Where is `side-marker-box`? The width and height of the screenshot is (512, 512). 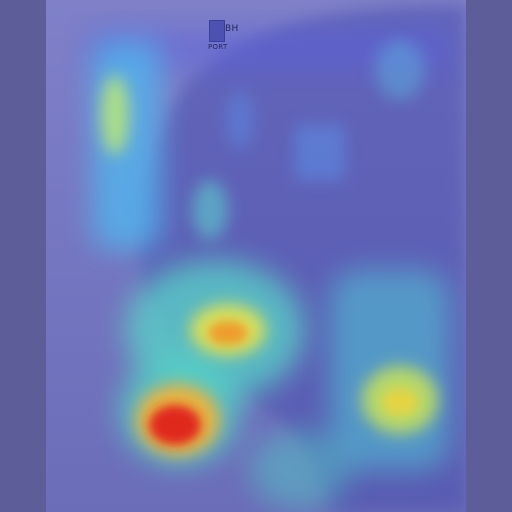
side-marker-box is located at coordinates (217, 31).